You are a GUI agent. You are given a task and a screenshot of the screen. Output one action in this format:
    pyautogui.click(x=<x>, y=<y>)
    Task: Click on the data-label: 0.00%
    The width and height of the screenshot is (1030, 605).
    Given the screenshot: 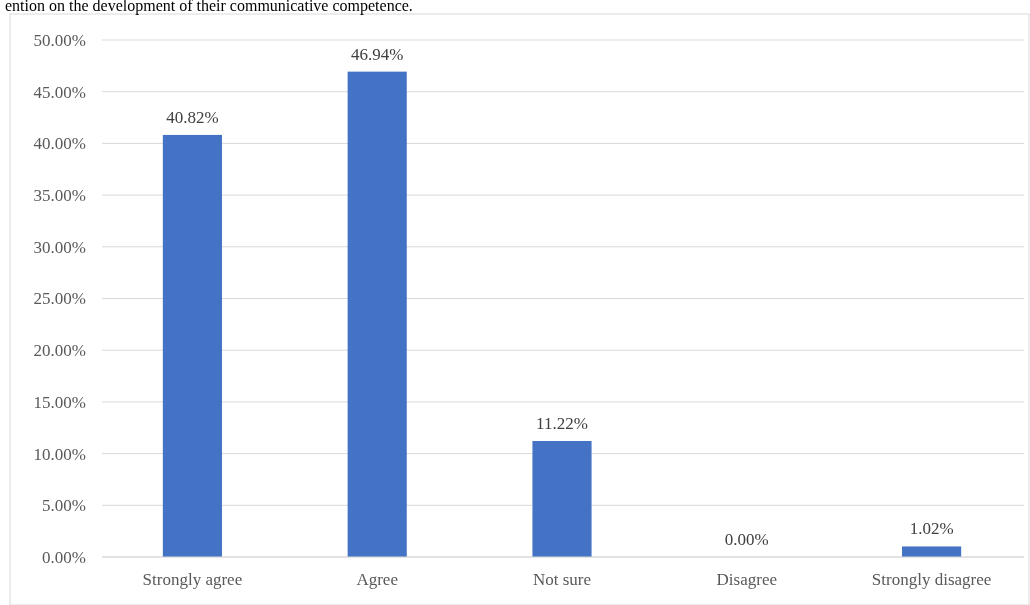 What is the action you would take?
    pyautogui.click(x=746, y=539)
    